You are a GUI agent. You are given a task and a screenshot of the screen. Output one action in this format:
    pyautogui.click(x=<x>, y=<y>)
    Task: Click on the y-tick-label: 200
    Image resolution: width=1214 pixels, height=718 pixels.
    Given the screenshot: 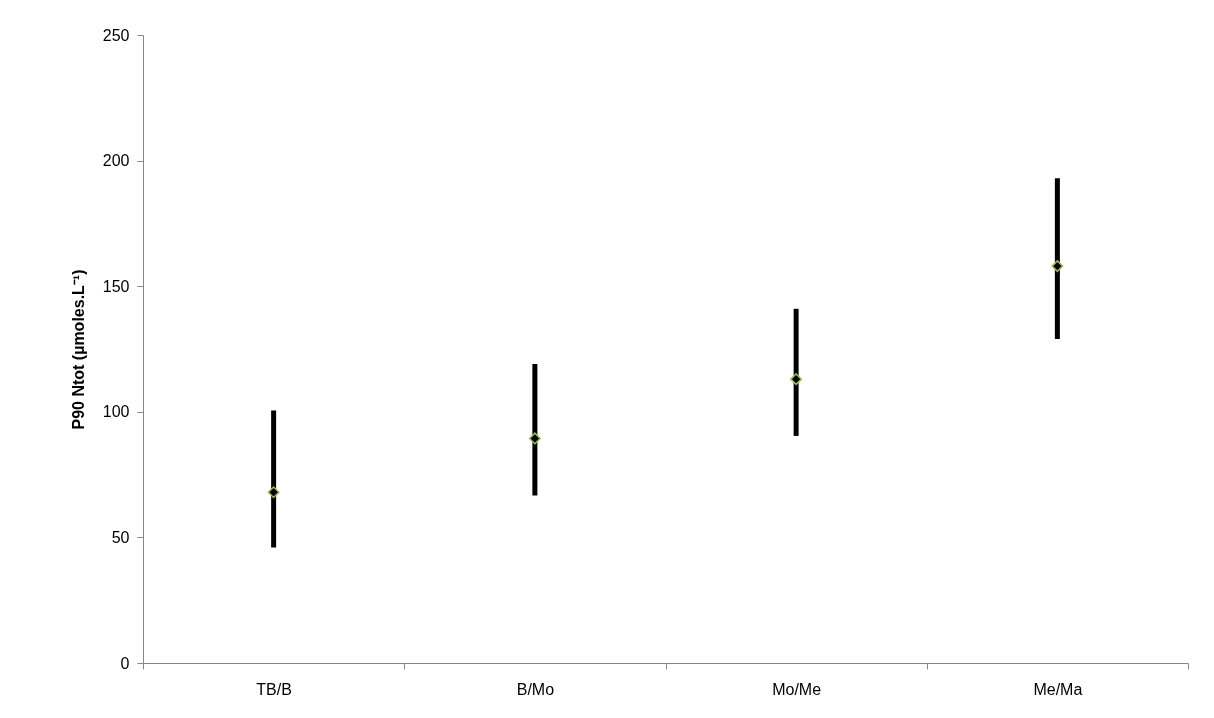 What is the action you would take?
    pyautogui.click(x=116, y=161)
    